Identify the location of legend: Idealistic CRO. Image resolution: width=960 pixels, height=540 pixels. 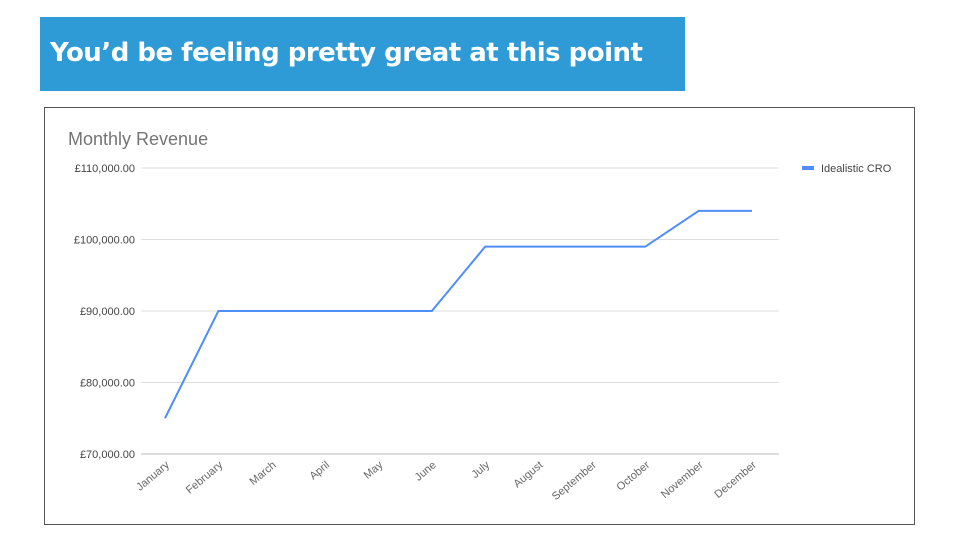
(847, 169).